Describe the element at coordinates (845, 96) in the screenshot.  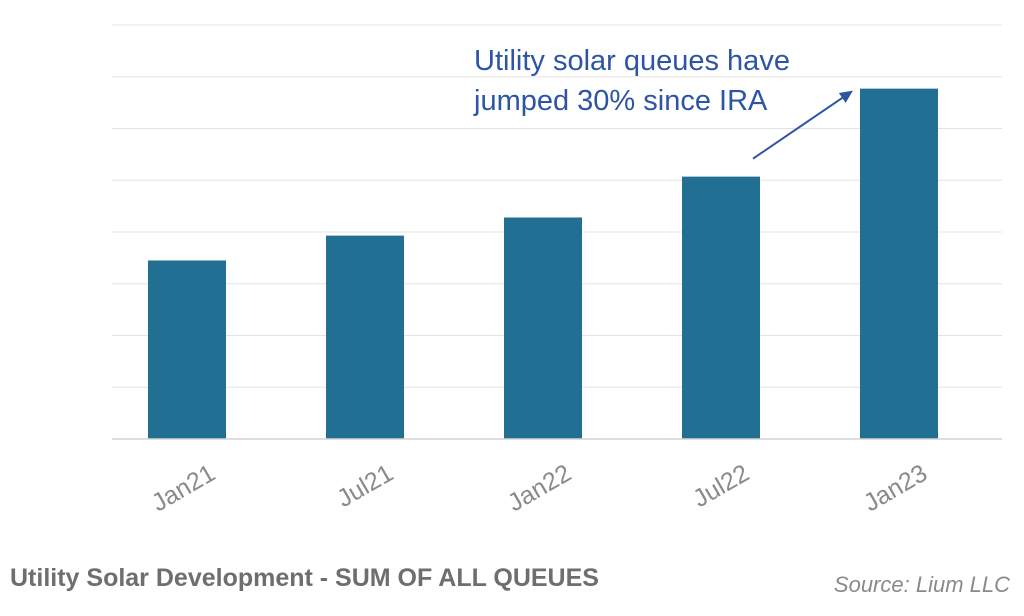
I see `annotation-arrowhead` at that location.